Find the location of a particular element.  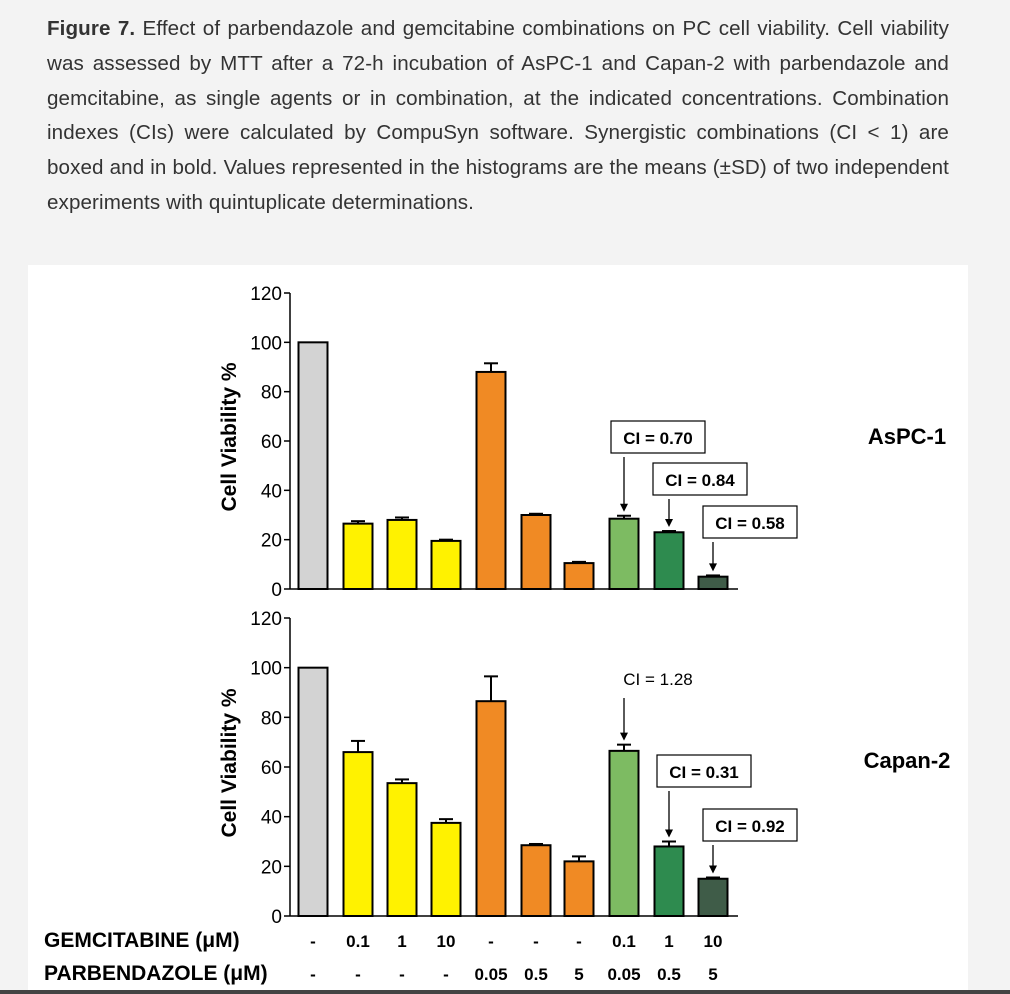

panel-label: Capan-2 is located at coordinates (907, 760).